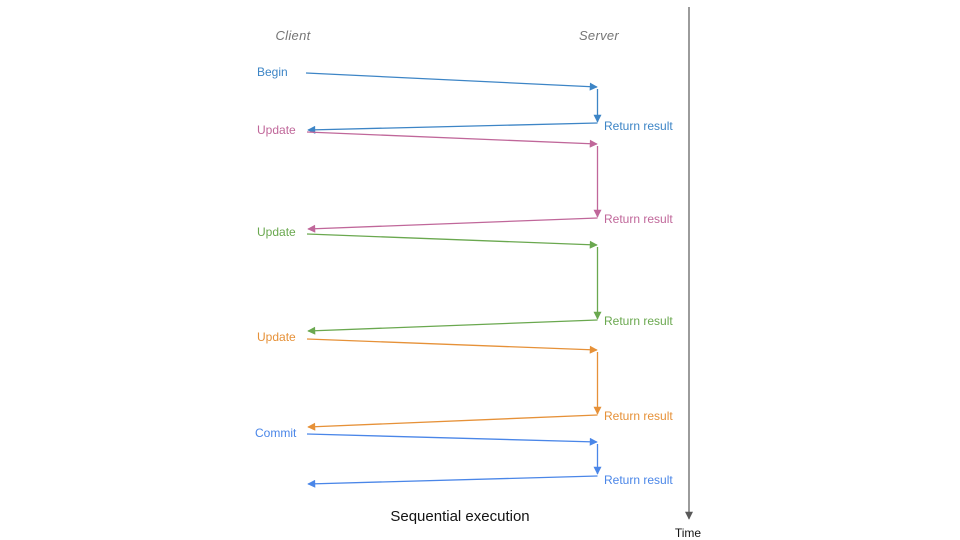  I want to click on diagram-title: Sequential execution, so click(459, 516).